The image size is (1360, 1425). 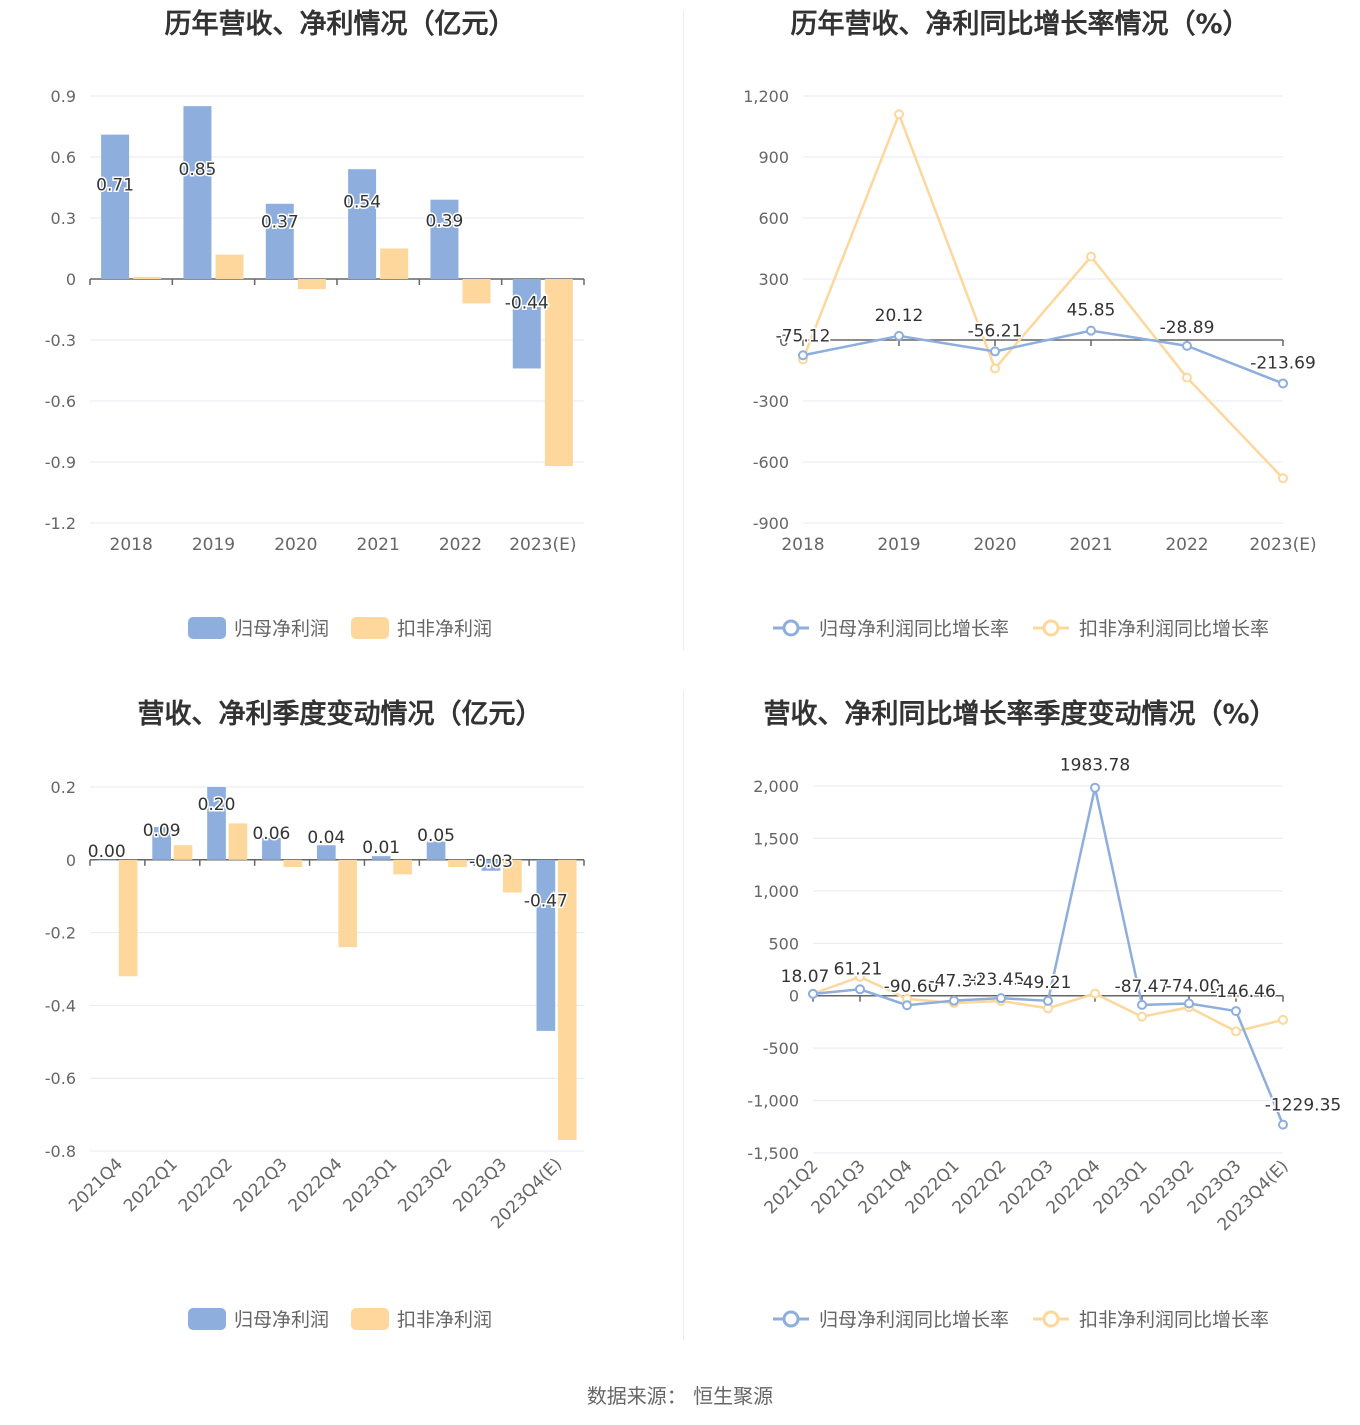 I want to click on data-label: -49.21, so click(x=1044, y=983).